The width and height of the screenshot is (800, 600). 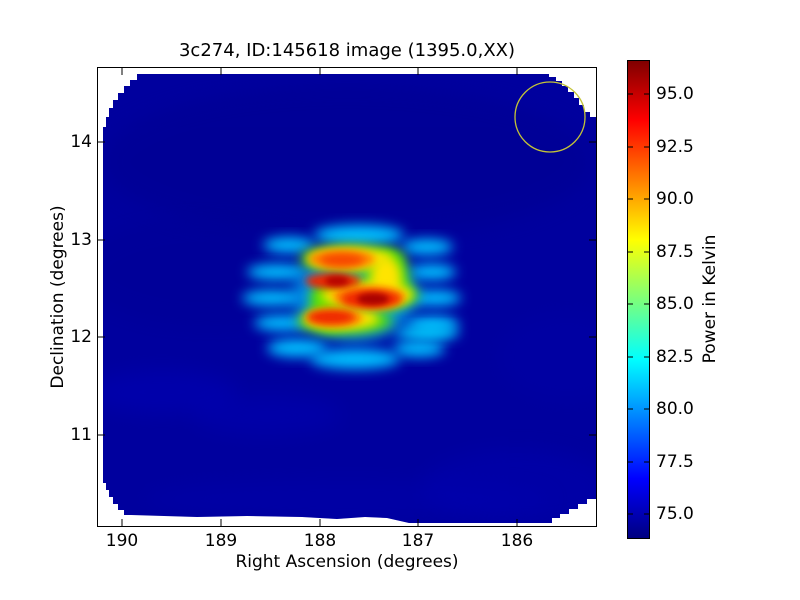 I want to click on colorbar-label: Power in Kelvin, so click(x=710, y=299).